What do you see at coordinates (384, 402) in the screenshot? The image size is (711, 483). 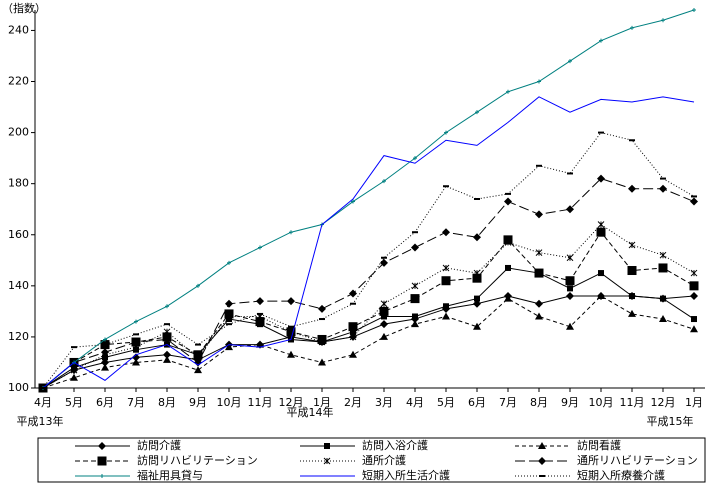 I see `x-tick-label: 3月` at bounding box center [384, 402].